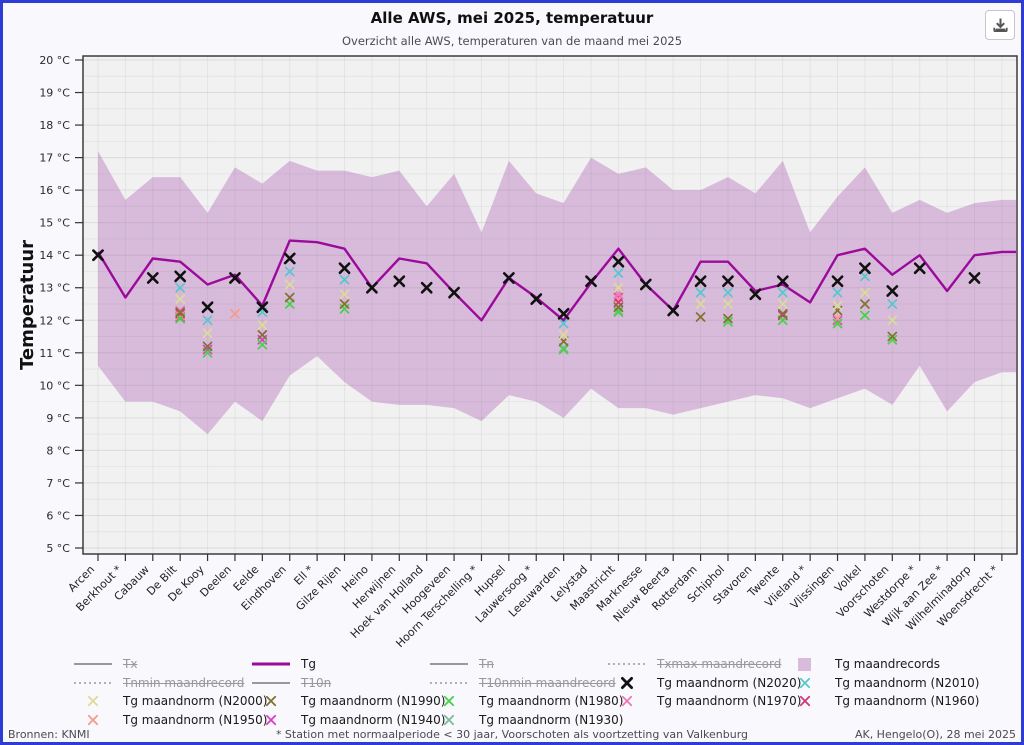  I want to click on legend-label: Tg maandnorm (N1980), so click(551, 701).